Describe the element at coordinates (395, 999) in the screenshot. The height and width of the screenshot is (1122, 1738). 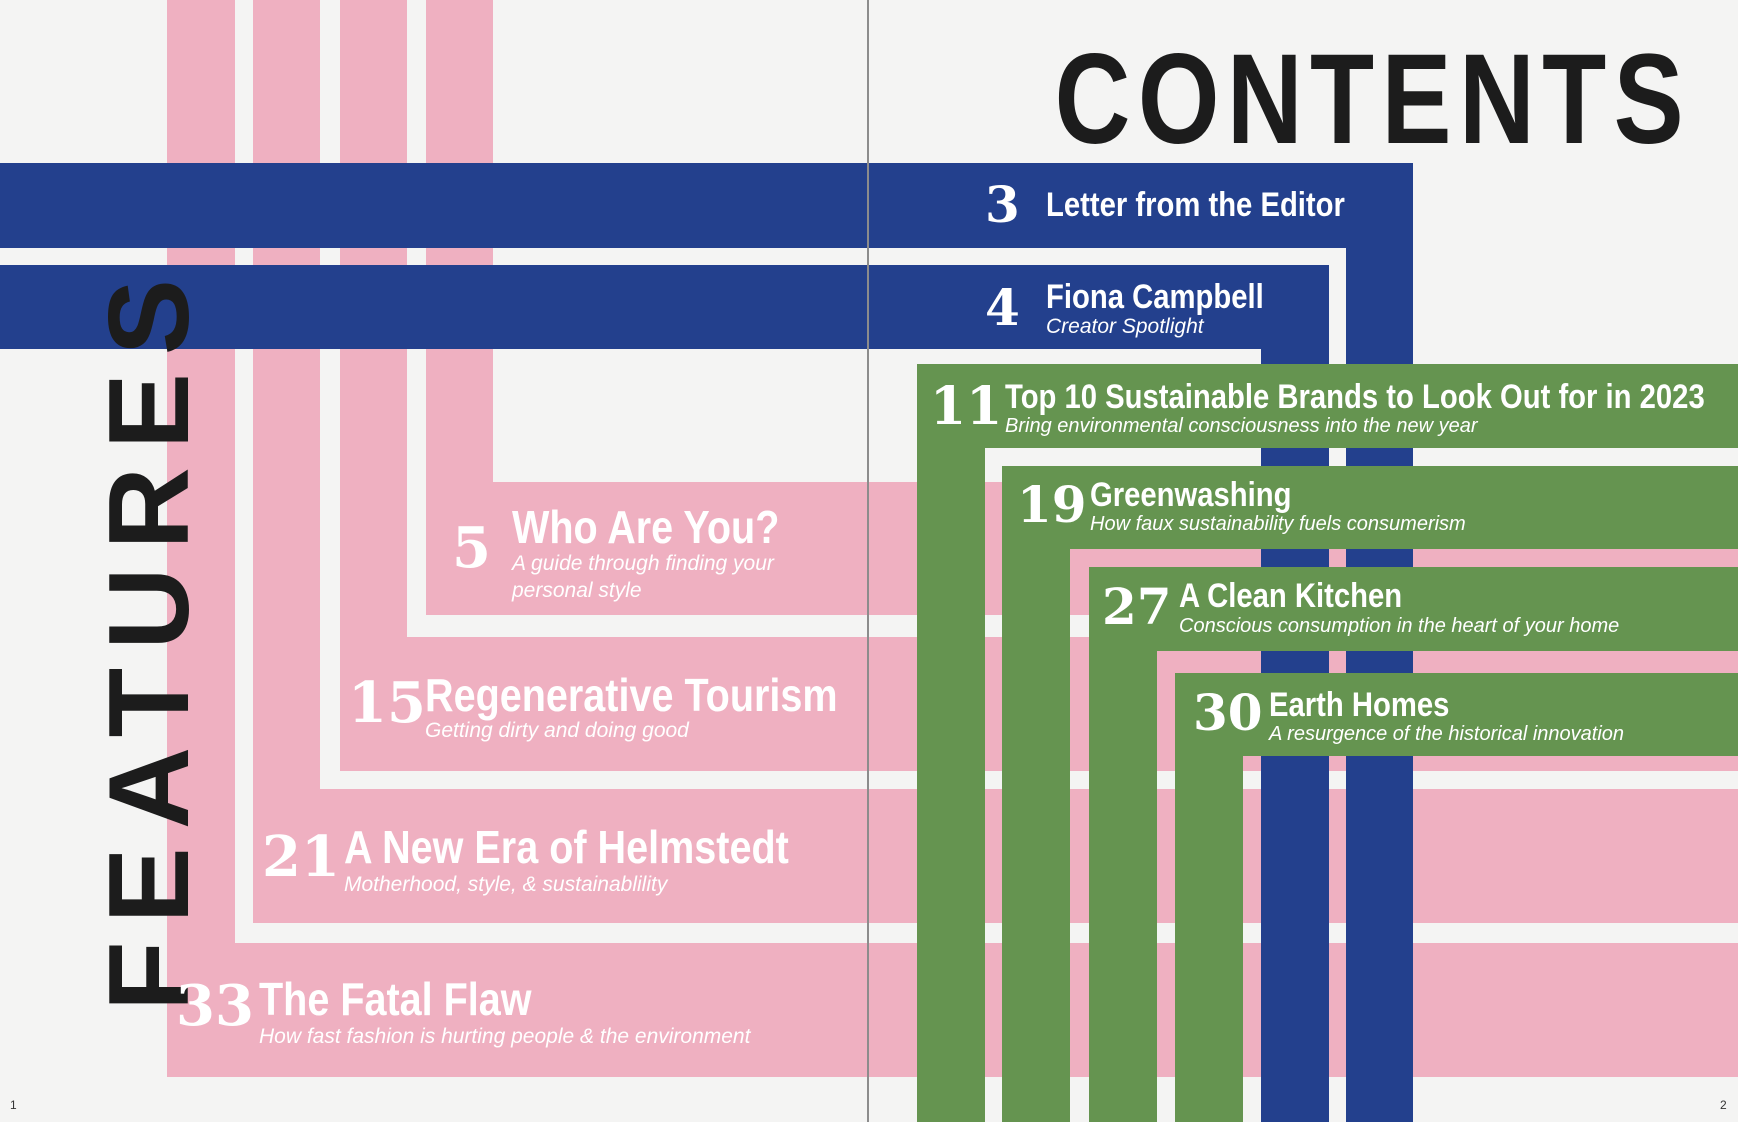
I see `entry-title: The Fatal Flaw` at that location.